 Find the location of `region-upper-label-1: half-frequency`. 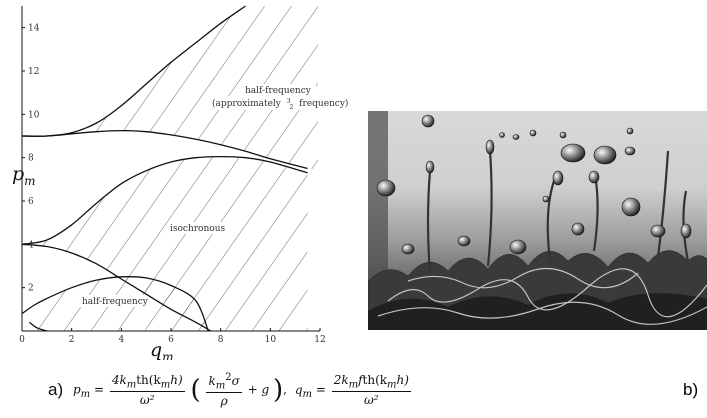

region-upper-label-1: half-frequency is located at coordinates (278, 91).